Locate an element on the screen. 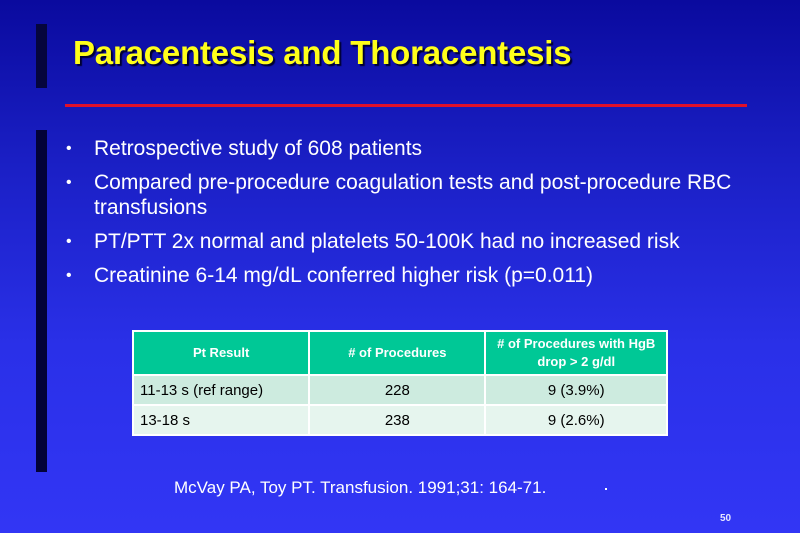 The image size is (800, 533). accent-bar-top is located at coordinates (41, 56).